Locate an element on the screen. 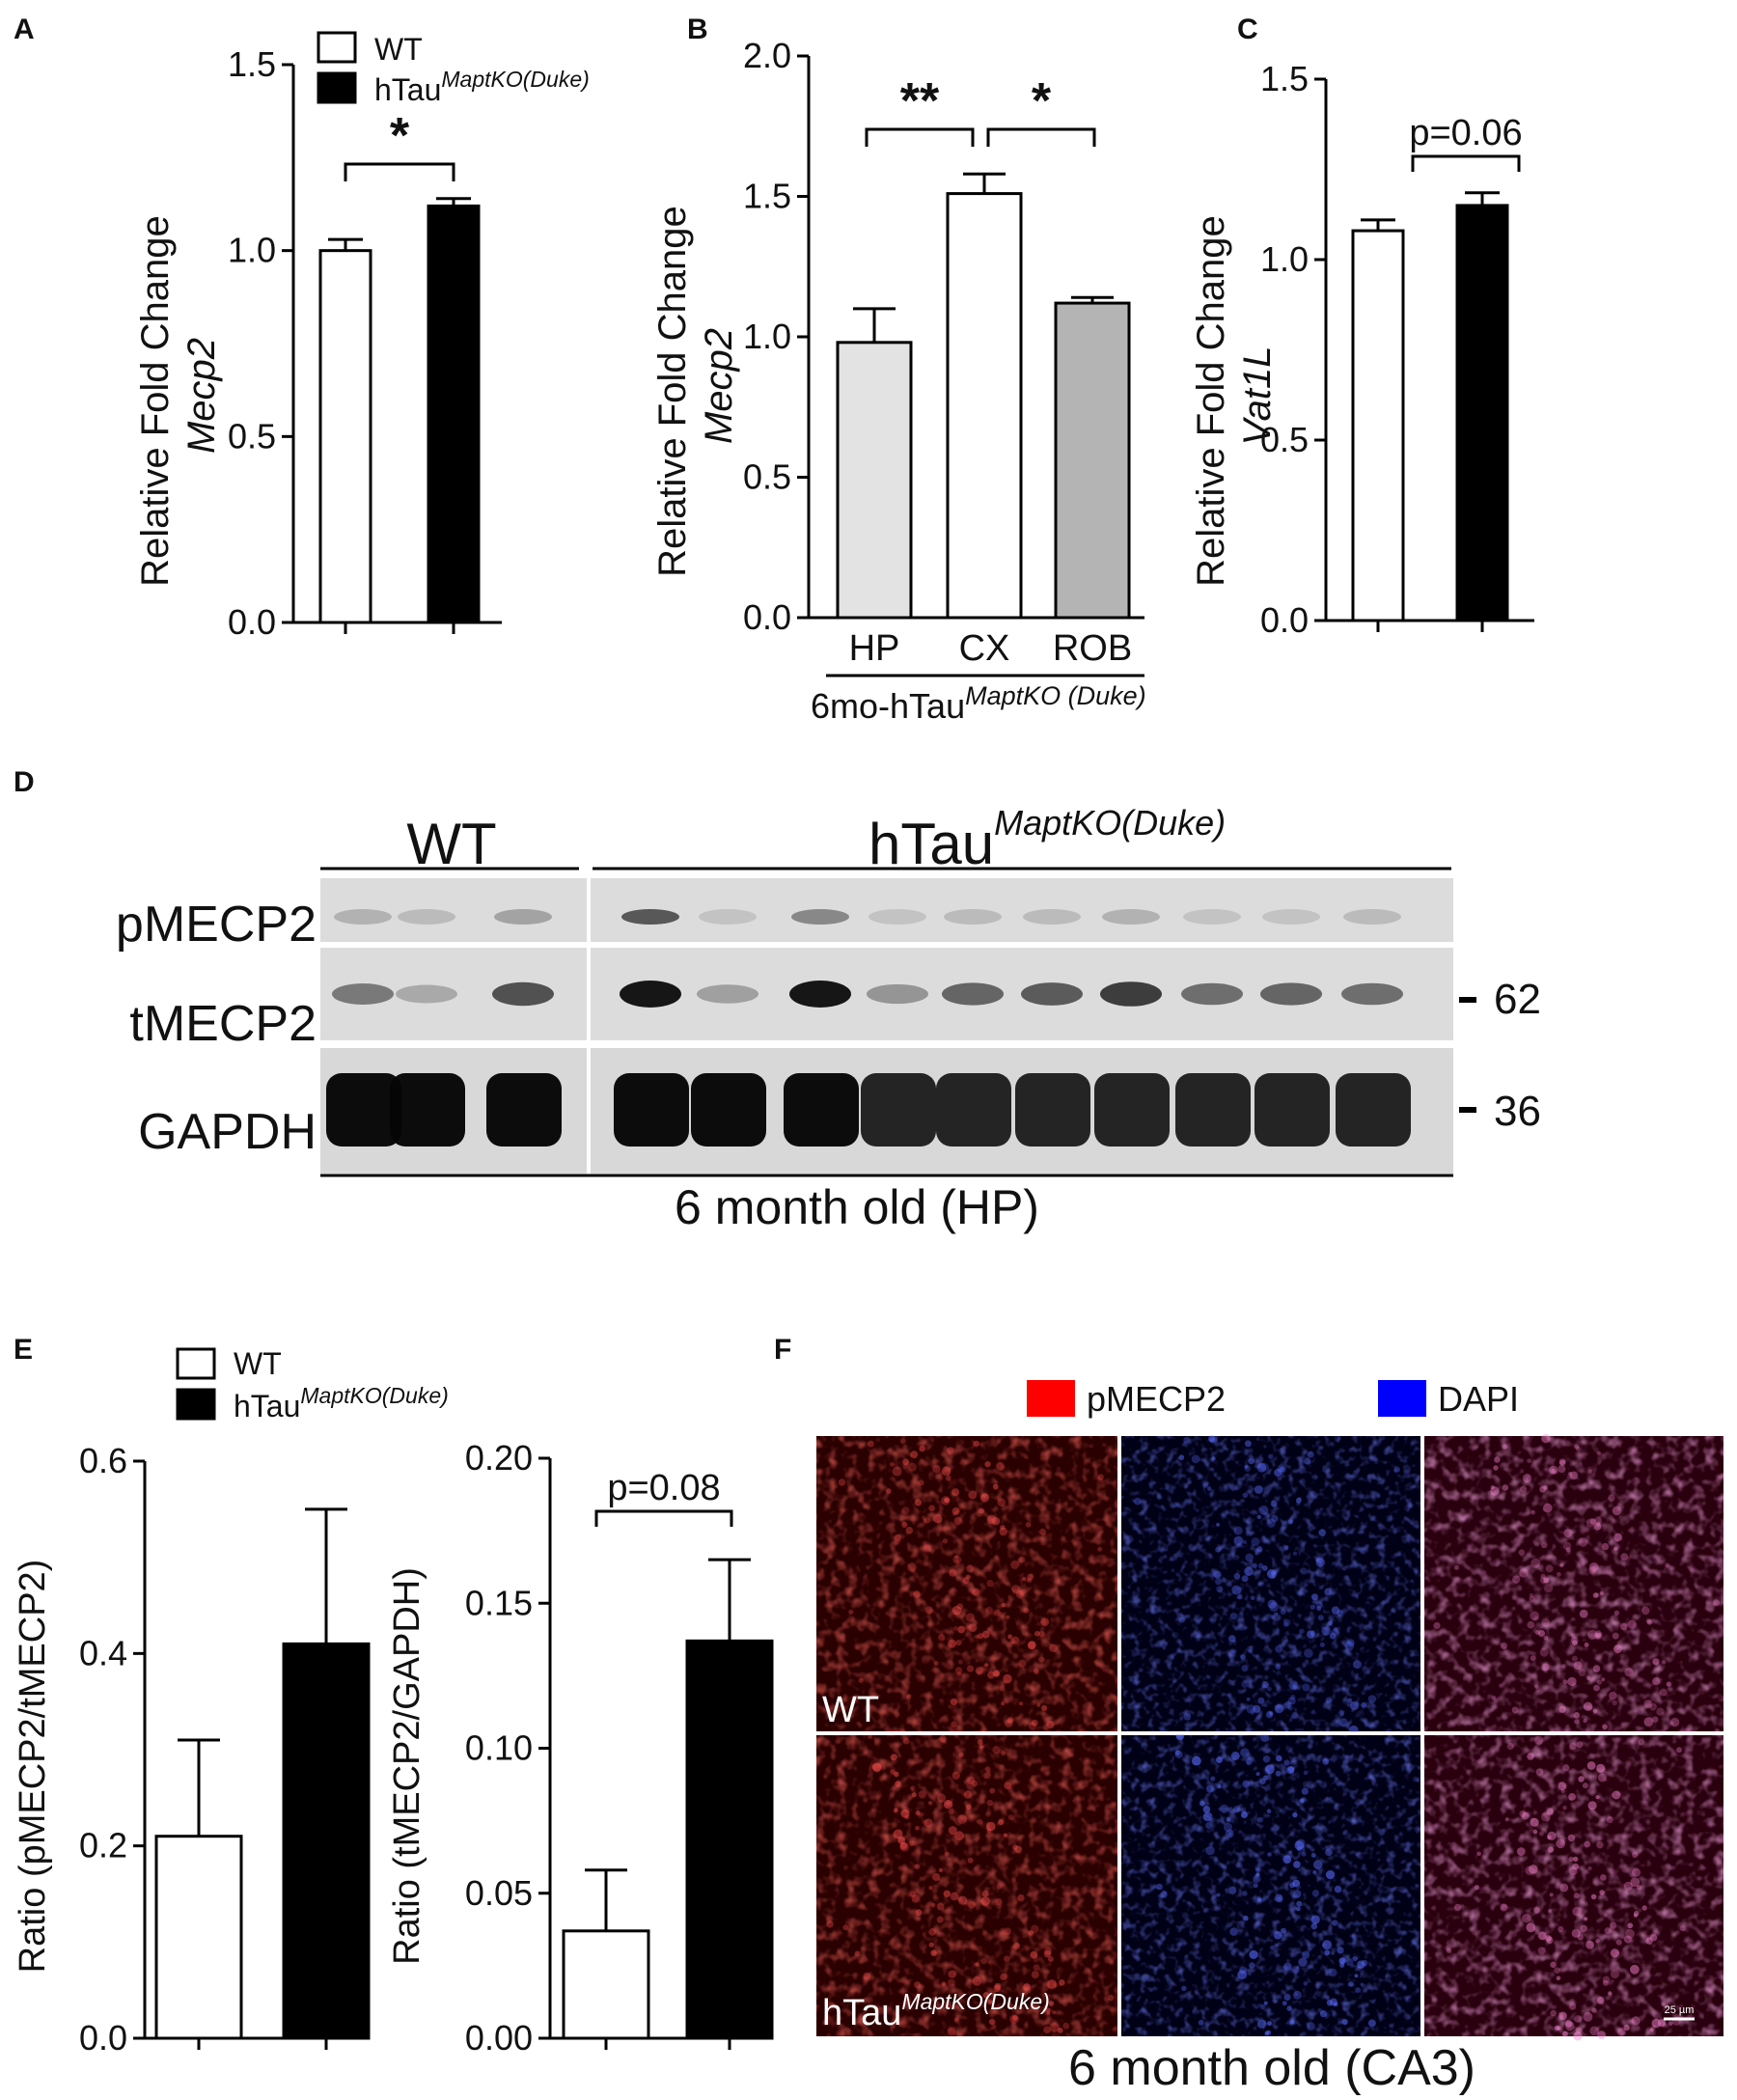 The width and height of the screenshot is (1737, 2100). a-y-tick-label: 0.5 is located at coordinates (252, 436).